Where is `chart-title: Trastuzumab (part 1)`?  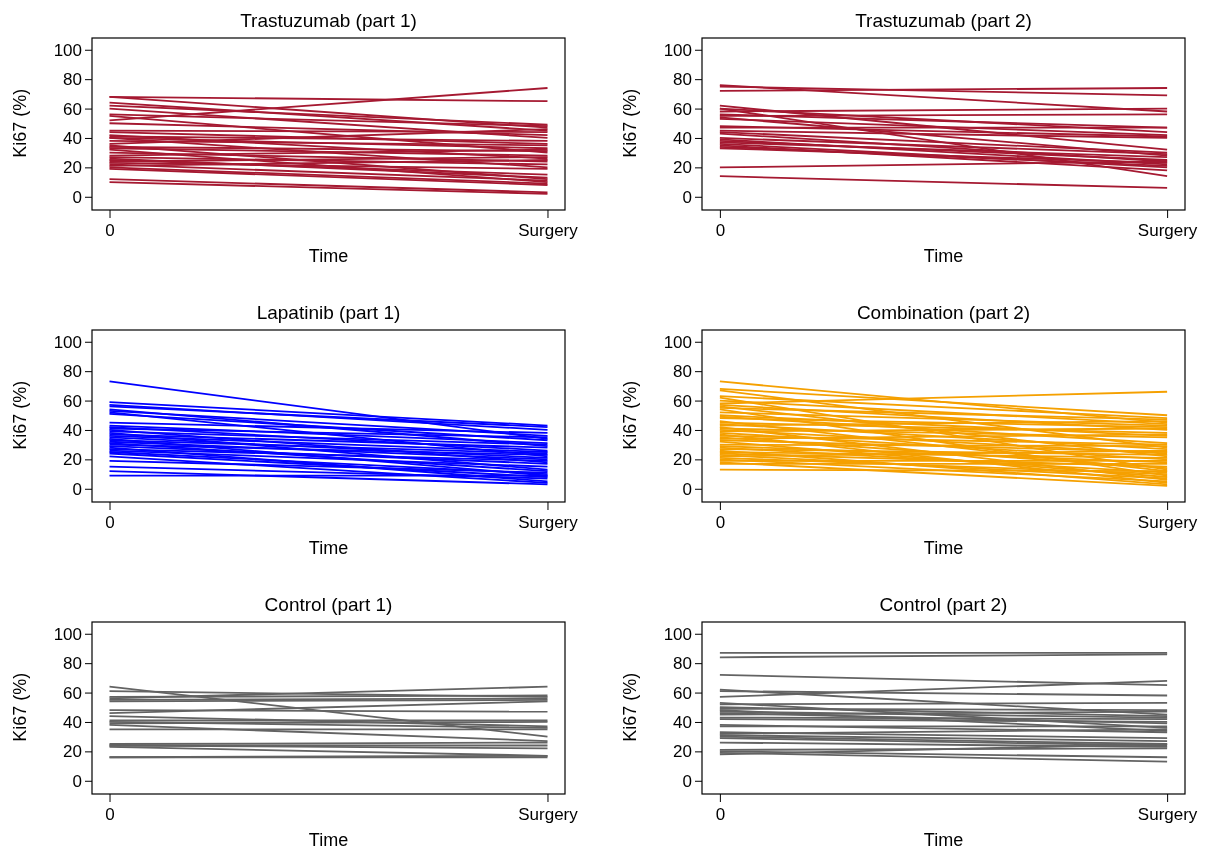
chart-title: Trastuzumab (part 1) is located at coordinates (328, 20).